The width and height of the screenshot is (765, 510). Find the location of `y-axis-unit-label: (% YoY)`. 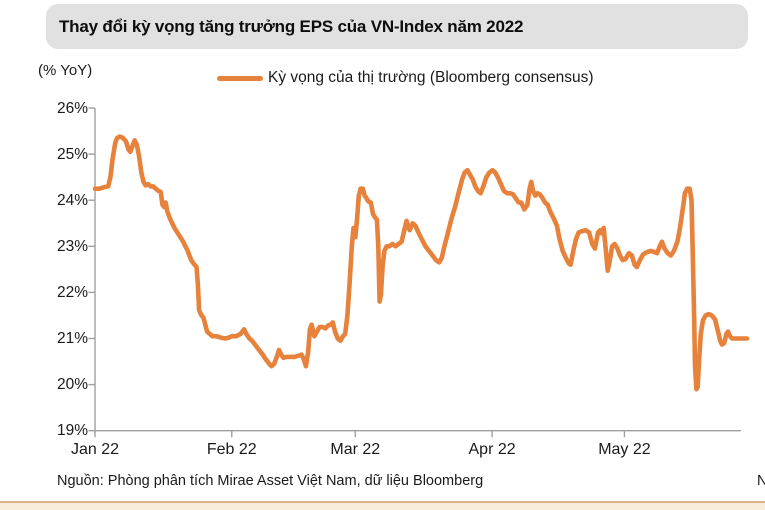

y-axis-unit-label: (% YoY) is located at coordinates (65, 70).